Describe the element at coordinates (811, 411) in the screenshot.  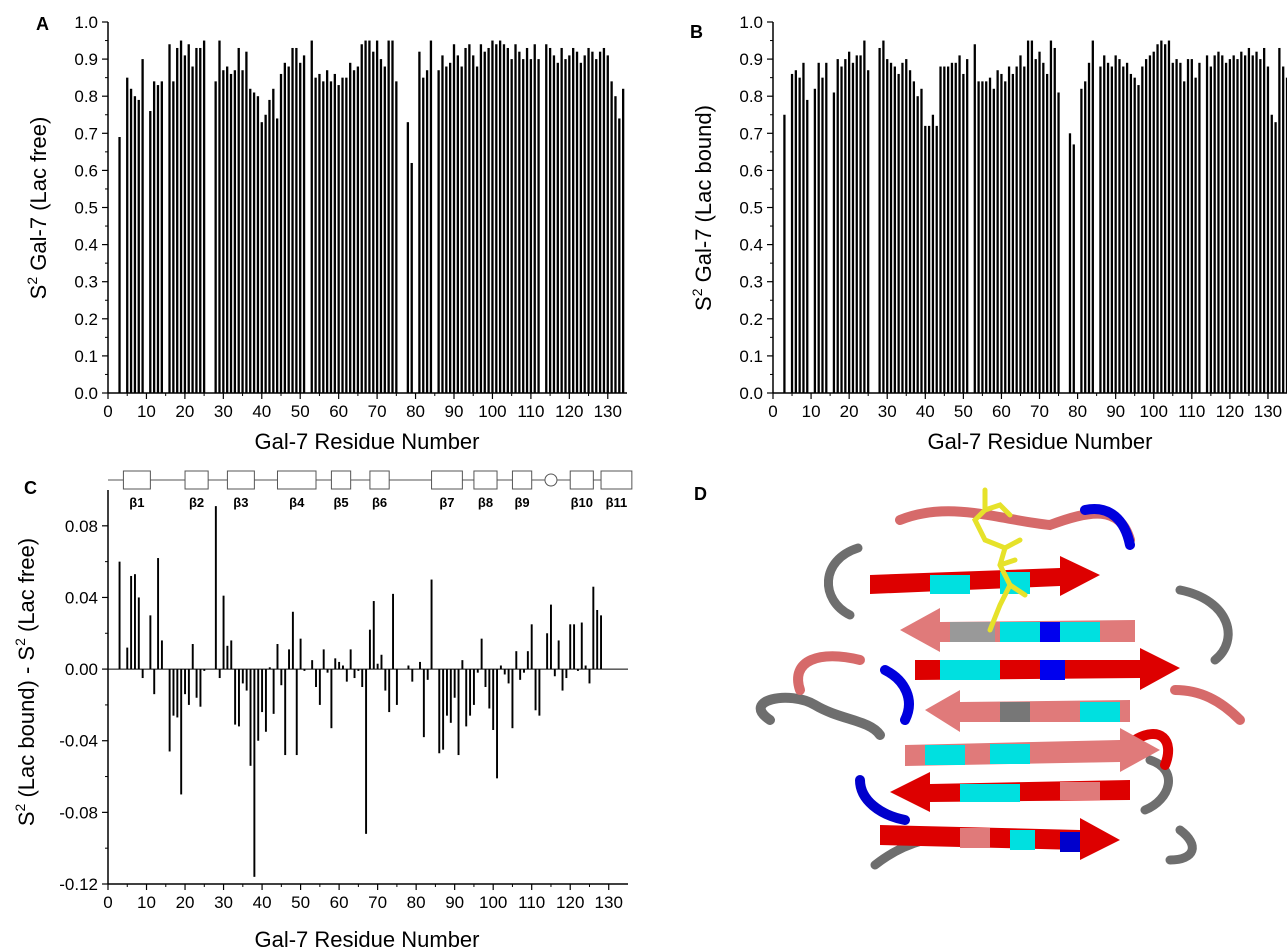
I see `x-tick-label: 10` at that location.